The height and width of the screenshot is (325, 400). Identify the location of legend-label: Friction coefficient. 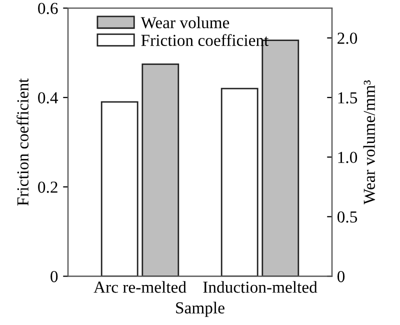
(205, 40).